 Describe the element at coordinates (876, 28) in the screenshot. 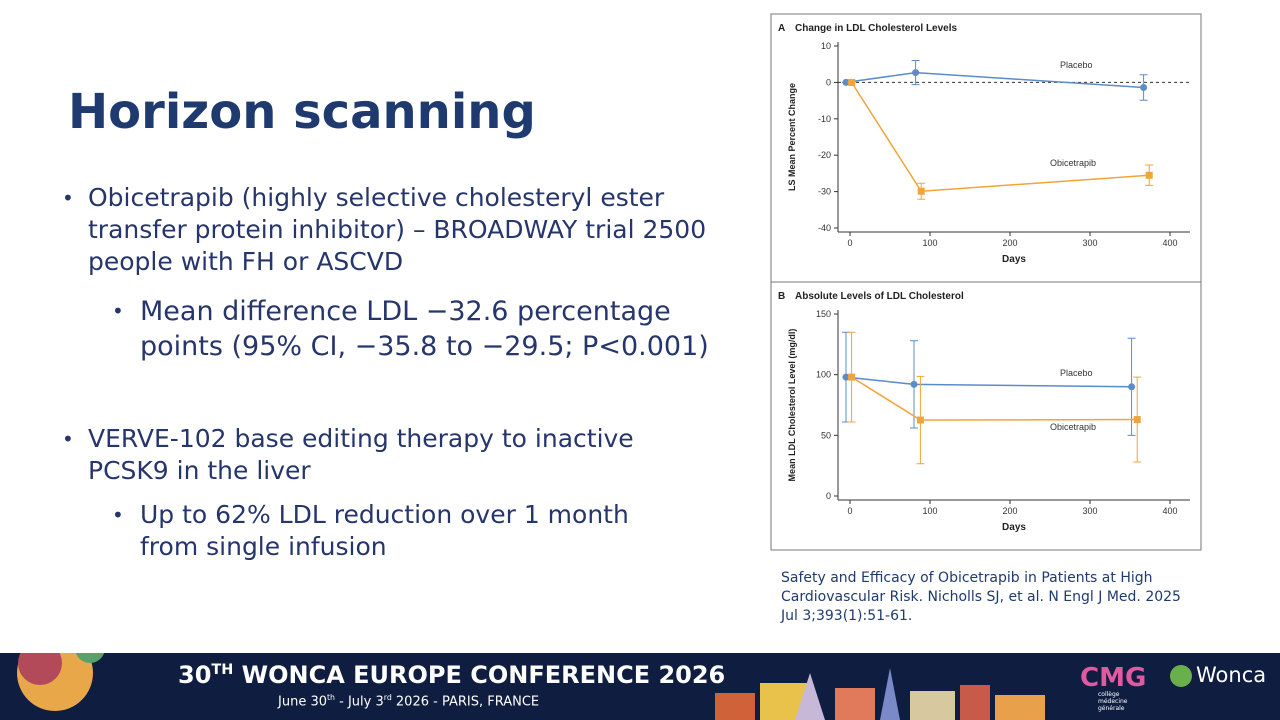

I see `panel-title: Change in LDL Cholesterol Levels` at that location.